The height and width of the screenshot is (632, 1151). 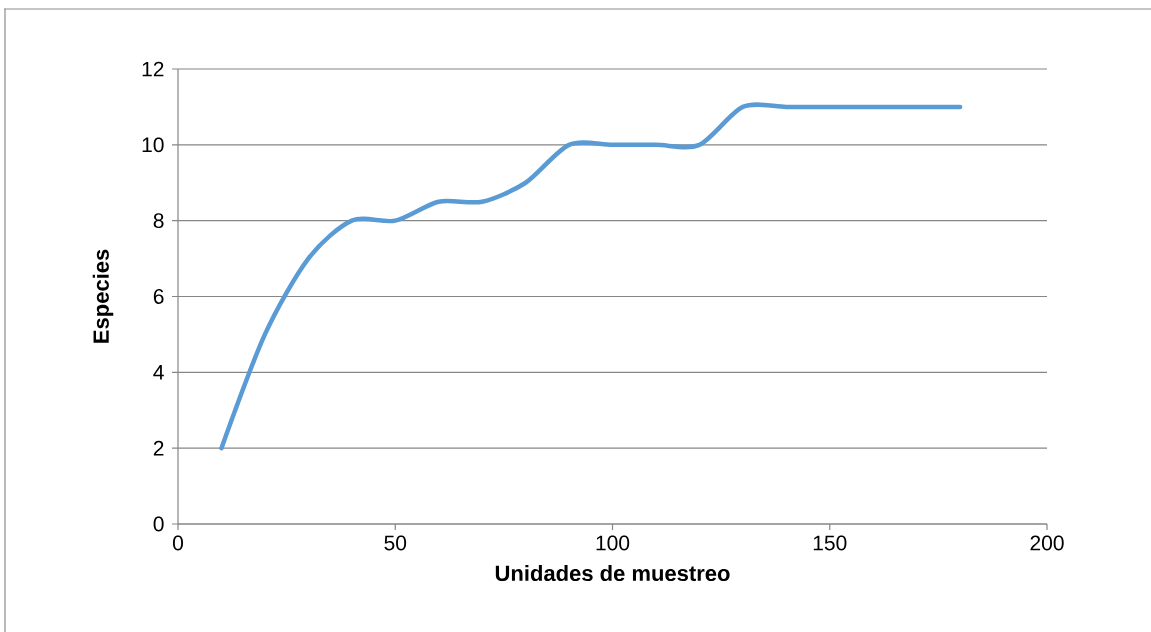 What do you see at coordinates (158, 524) in the screenshot?
I see `y-tick-label: 0` at bounding box center [158, 524].